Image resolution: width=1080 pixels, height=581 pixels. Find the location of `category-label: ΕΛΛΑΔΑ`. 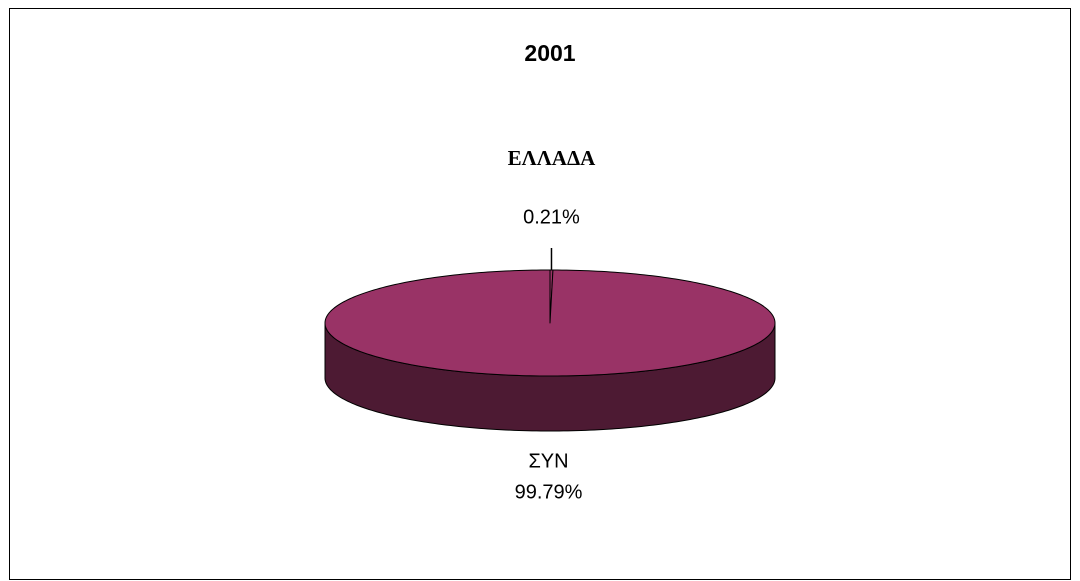

category-label: ΕΛΛΑΔΑ is located at coordinates (552, 158).